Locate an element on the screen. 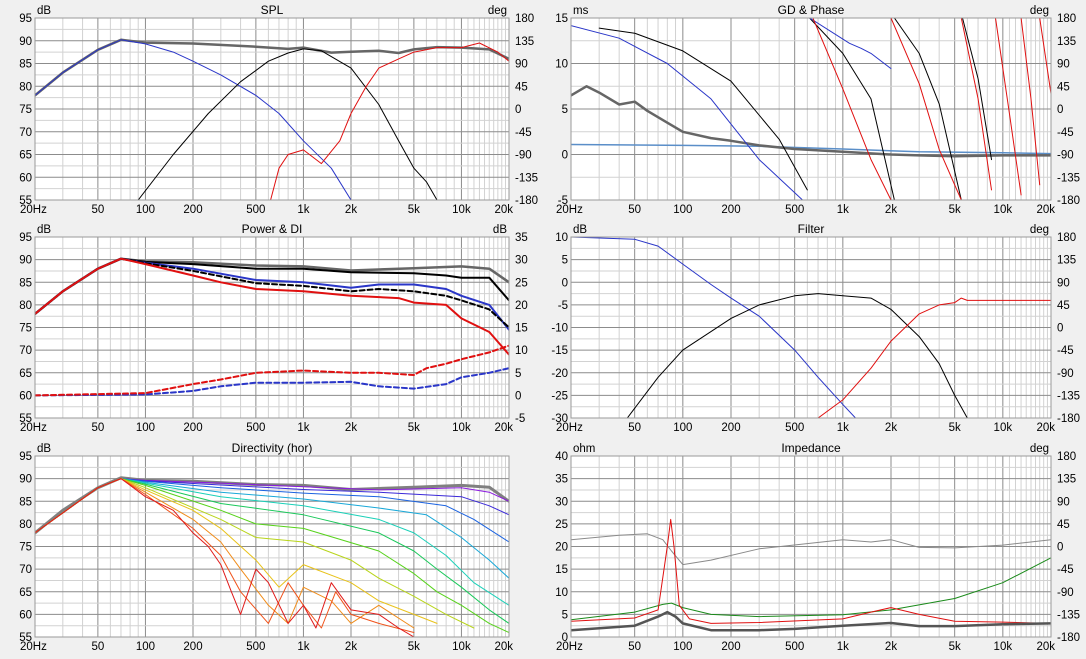 The height and width of the screenshot is (659, 1086). y2-tick-label: -45 is located at coordinates (523, 133).